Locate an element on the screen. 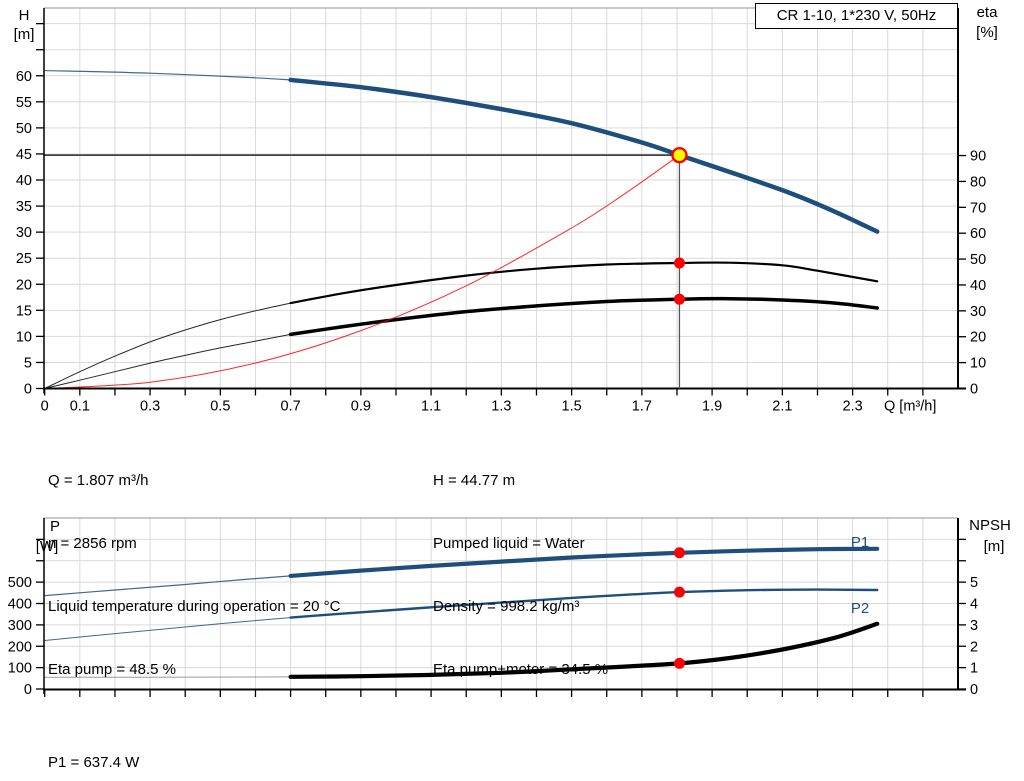 The image size is (1024, 781). q-tick-label: 0.9 is located at coordinates (361, 407).